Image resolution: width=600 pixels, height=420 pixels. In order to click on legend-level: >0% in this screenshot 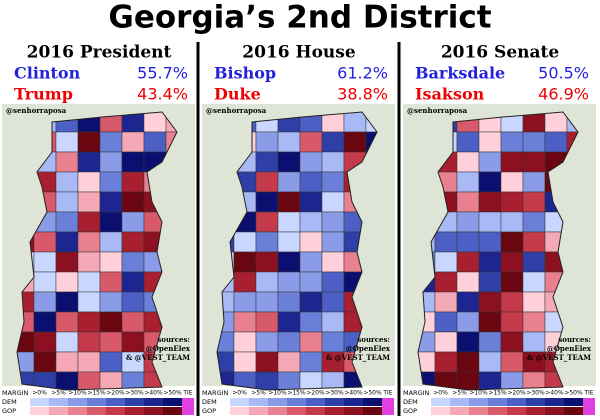, I will do `click(440, 393)`.